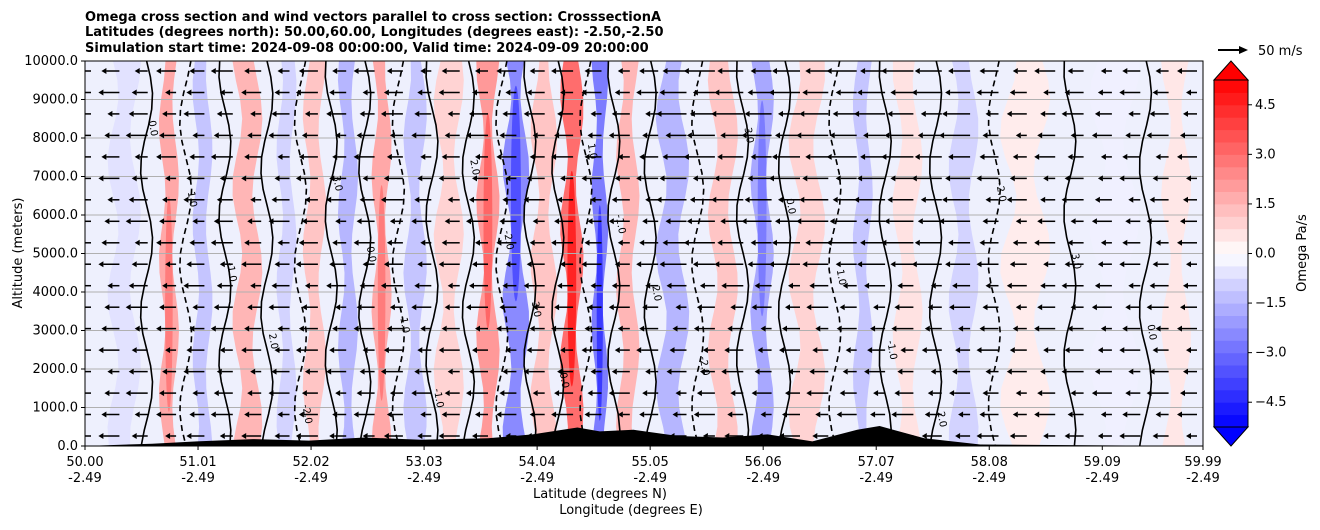 This screenshot has height=530, width=1320. I want to click on terrain-silhouette, so click(644, 436).